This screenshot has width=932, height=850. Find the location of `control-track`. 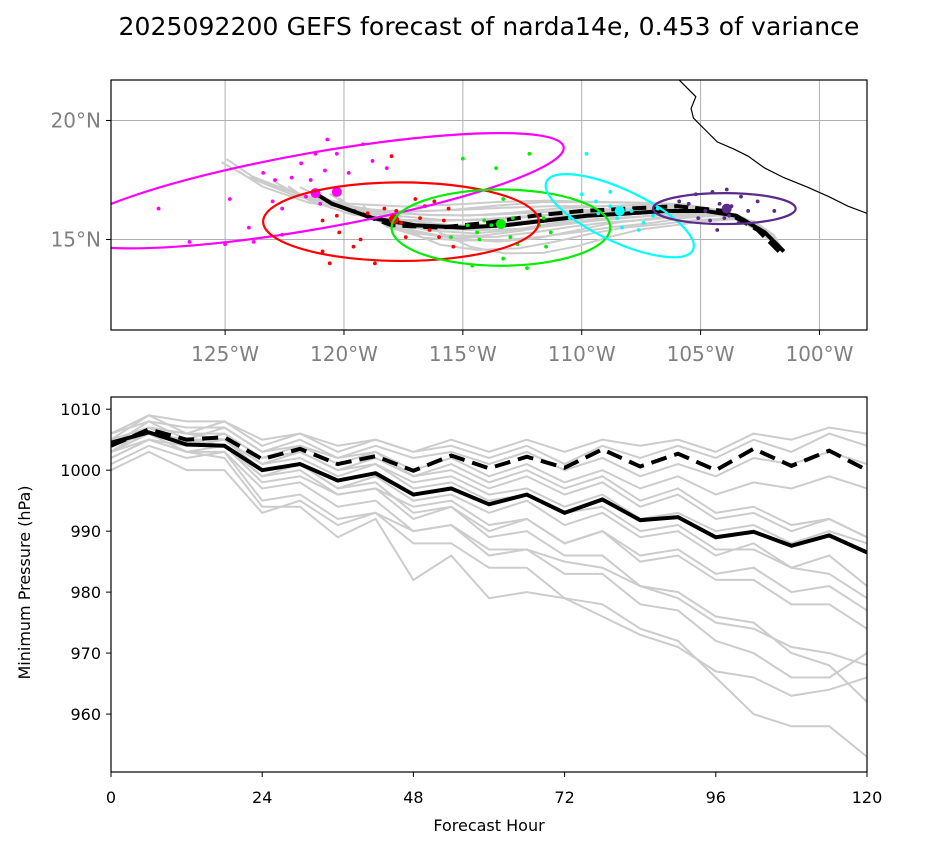

control-track is located at coordinates (566, 228).